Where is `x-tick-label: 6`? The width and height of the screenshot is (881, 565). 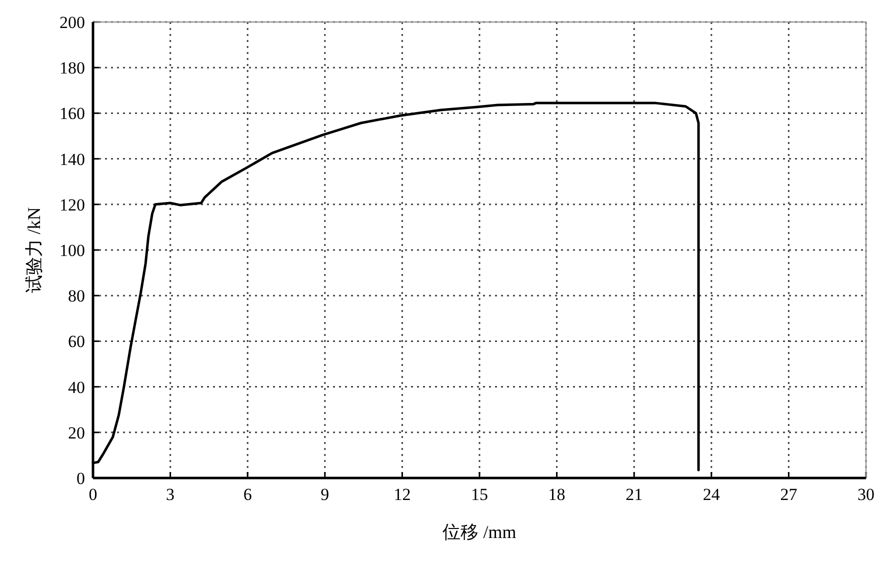 x-tick-label: 6 is located at coordinates (247, 494).